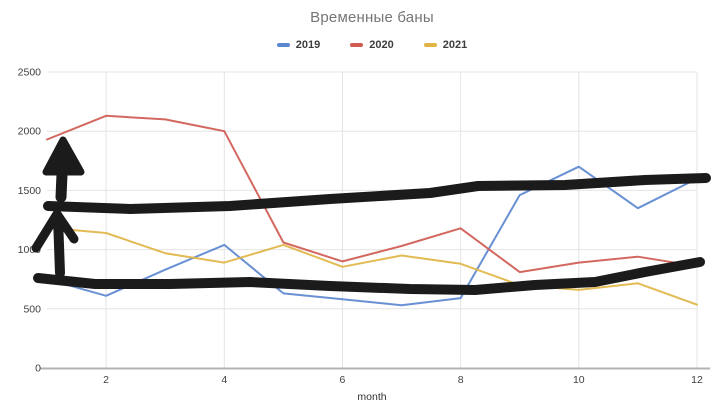  I want to click on chart-legend: 2019 2020 2021, so click(372, 45).